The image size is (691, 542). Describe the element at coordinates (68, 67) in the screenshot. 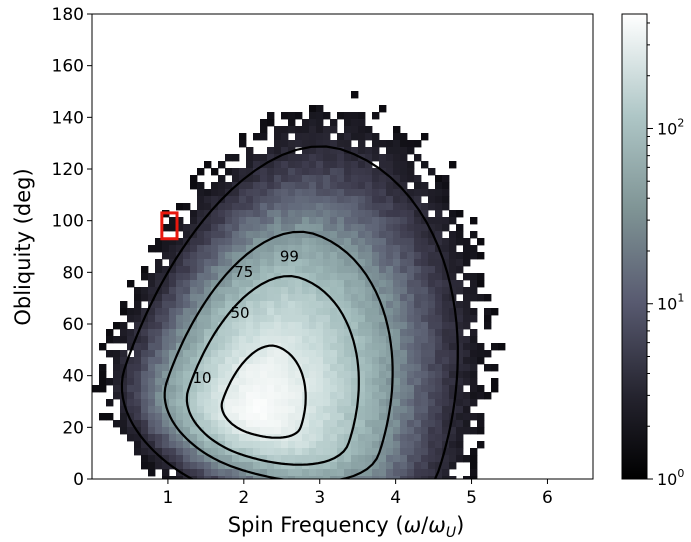

I see `y-tick-label: 160` at that location.